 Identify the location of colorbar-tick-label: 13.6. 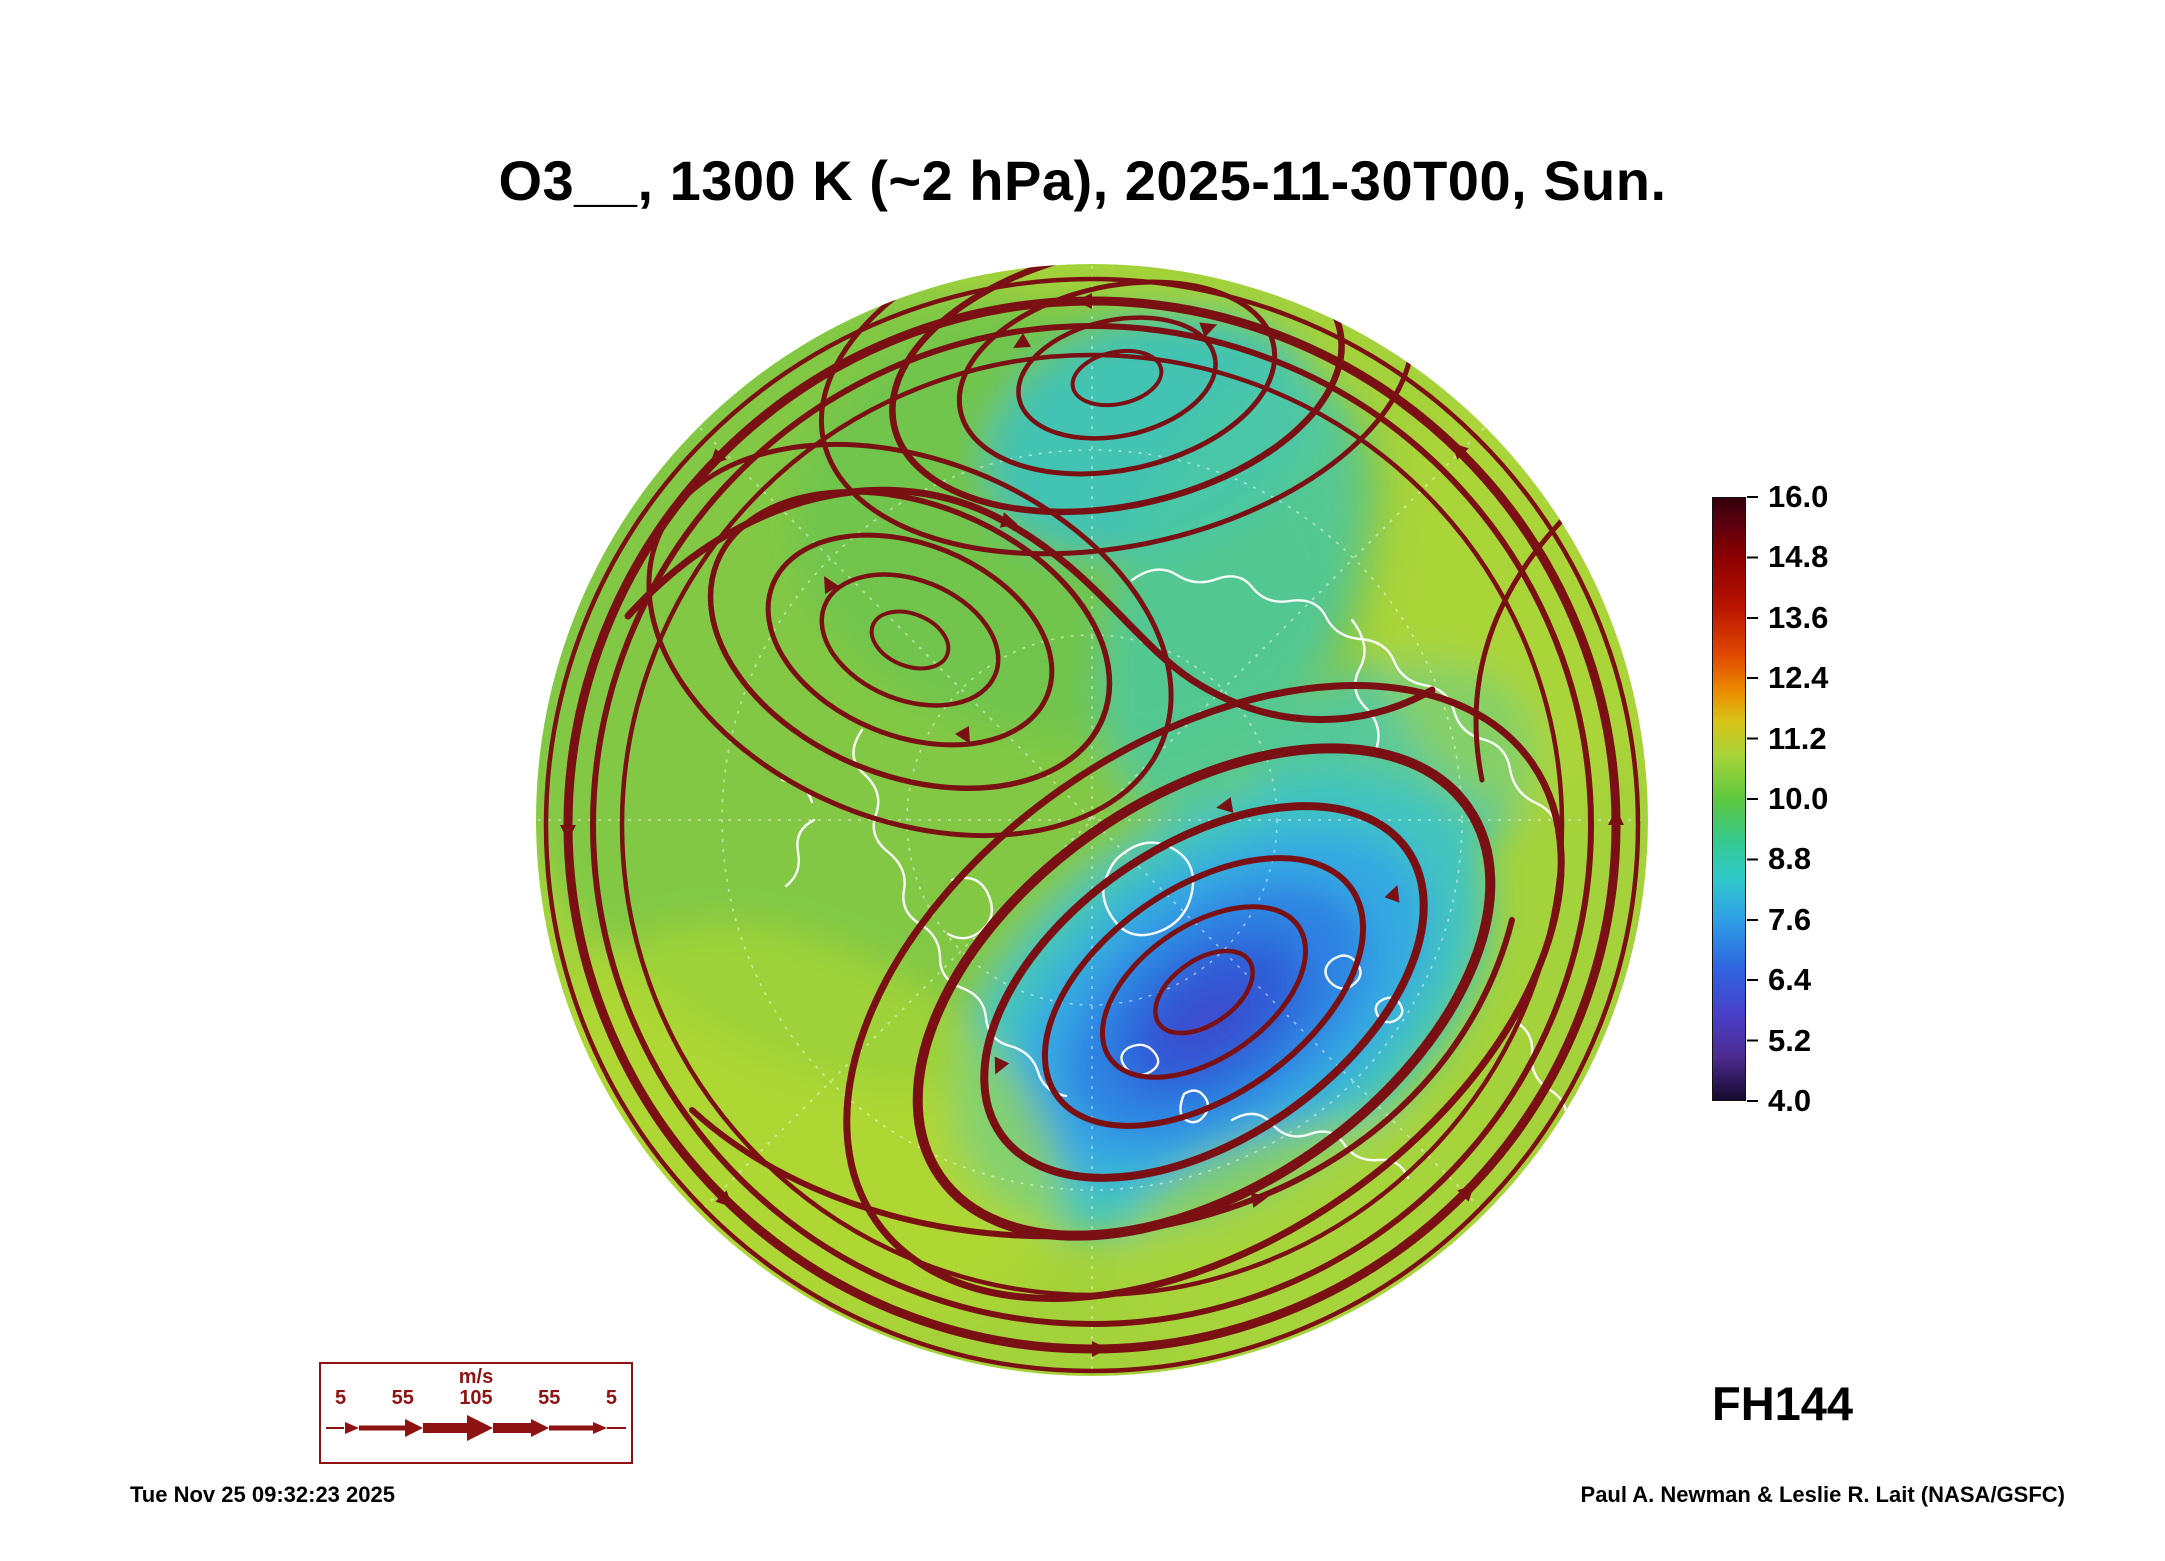
(1798, 617).